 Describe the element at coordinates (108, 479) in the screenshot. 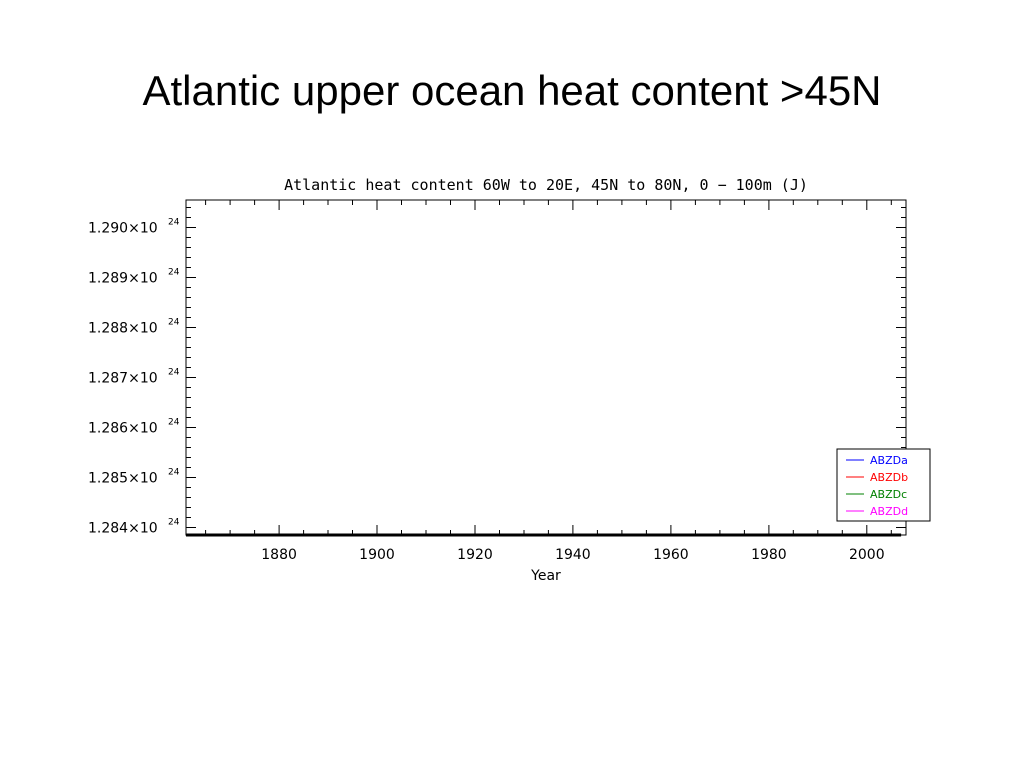

I see `y-tick-value: 1.285` at that location.